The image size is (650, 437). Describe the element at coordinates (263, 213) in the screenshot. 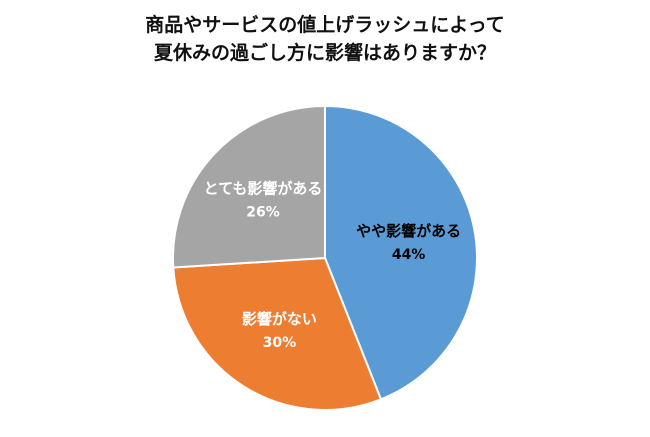

I see `slice-percent-3: 26%` at that location.